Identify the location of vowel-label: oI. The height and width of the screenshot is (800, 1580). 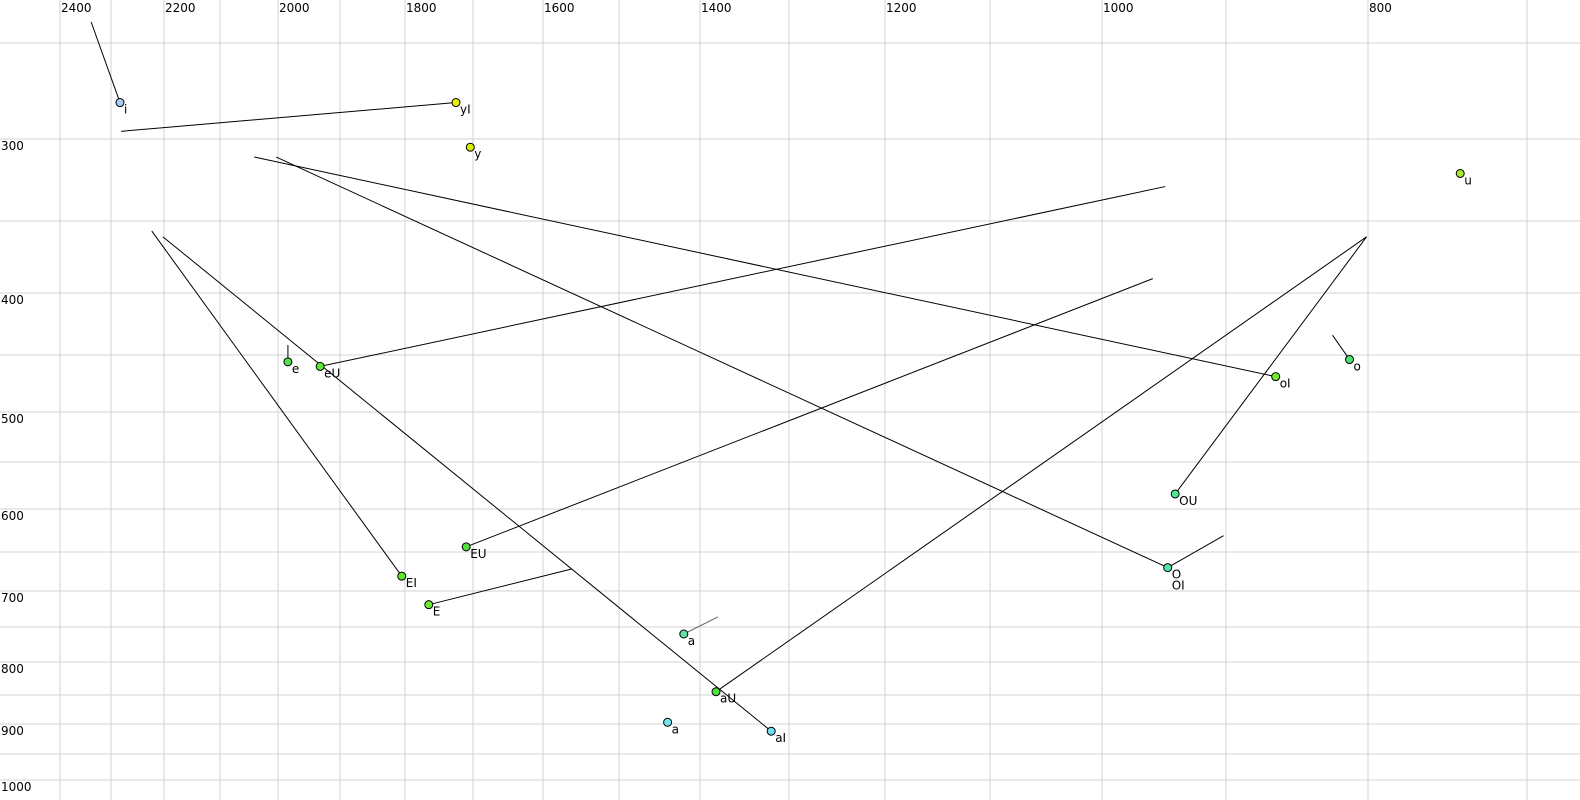
(1285, 384).